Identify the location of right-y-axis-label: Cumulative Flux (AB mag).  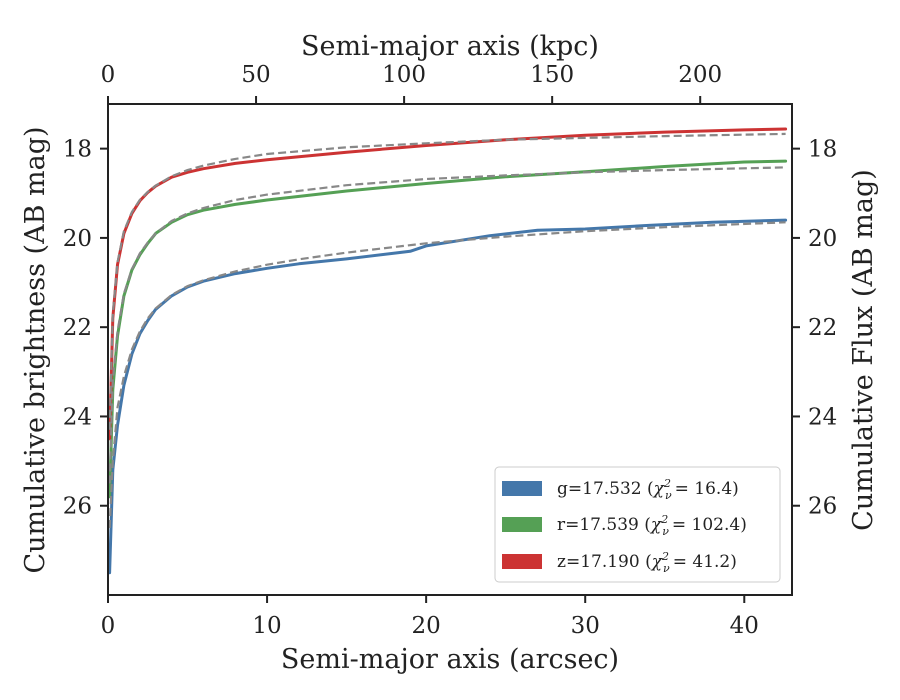
(863, 350).